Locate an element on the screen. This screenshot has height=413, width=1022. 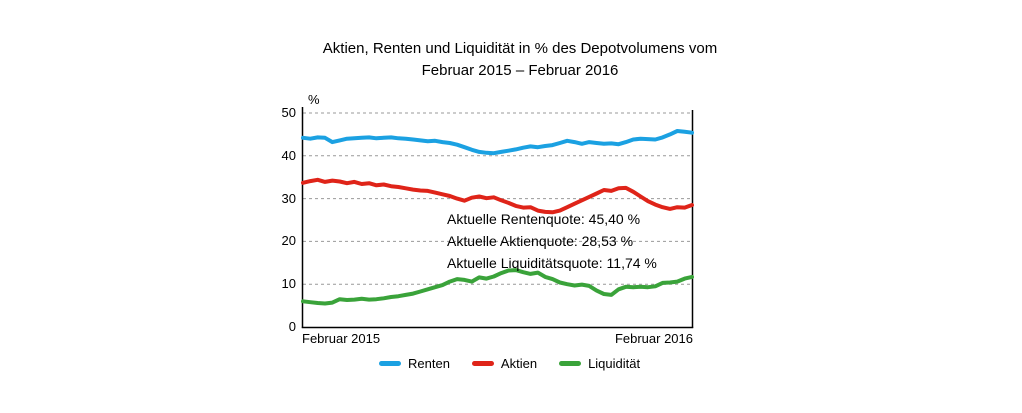
aktien-line-series is located at coordinates (497, 196).